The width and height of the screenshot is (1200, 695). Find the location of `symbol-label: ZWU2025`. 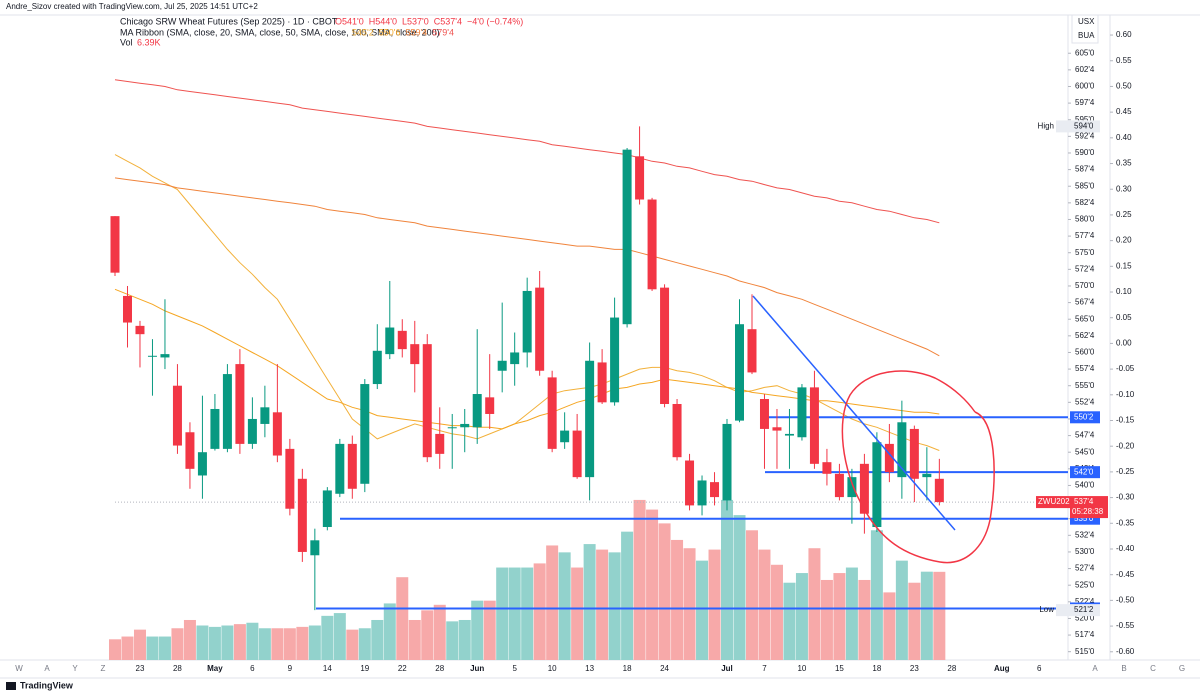

symbol-label: ZWU2025 is located at coordinates (1056, 501).